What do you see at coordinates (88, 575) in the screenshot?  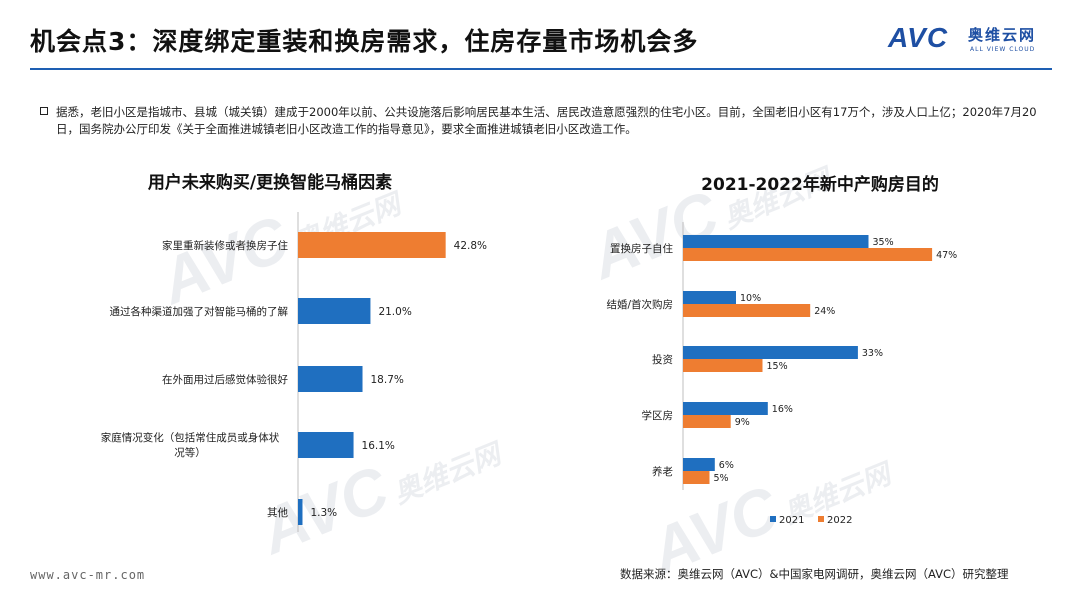 I see `footer-url: www.avc-mr.com` at bounding box center [88, 575].